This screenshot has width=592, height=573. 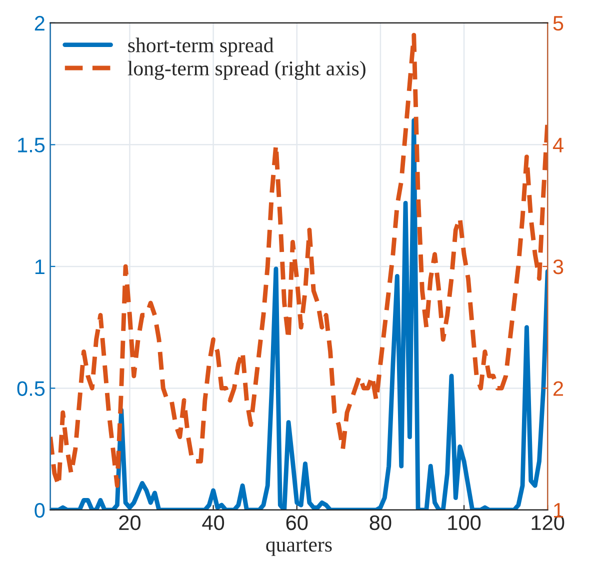 I want to click on y2-tick-label: 4, so click(x=558, y=145).